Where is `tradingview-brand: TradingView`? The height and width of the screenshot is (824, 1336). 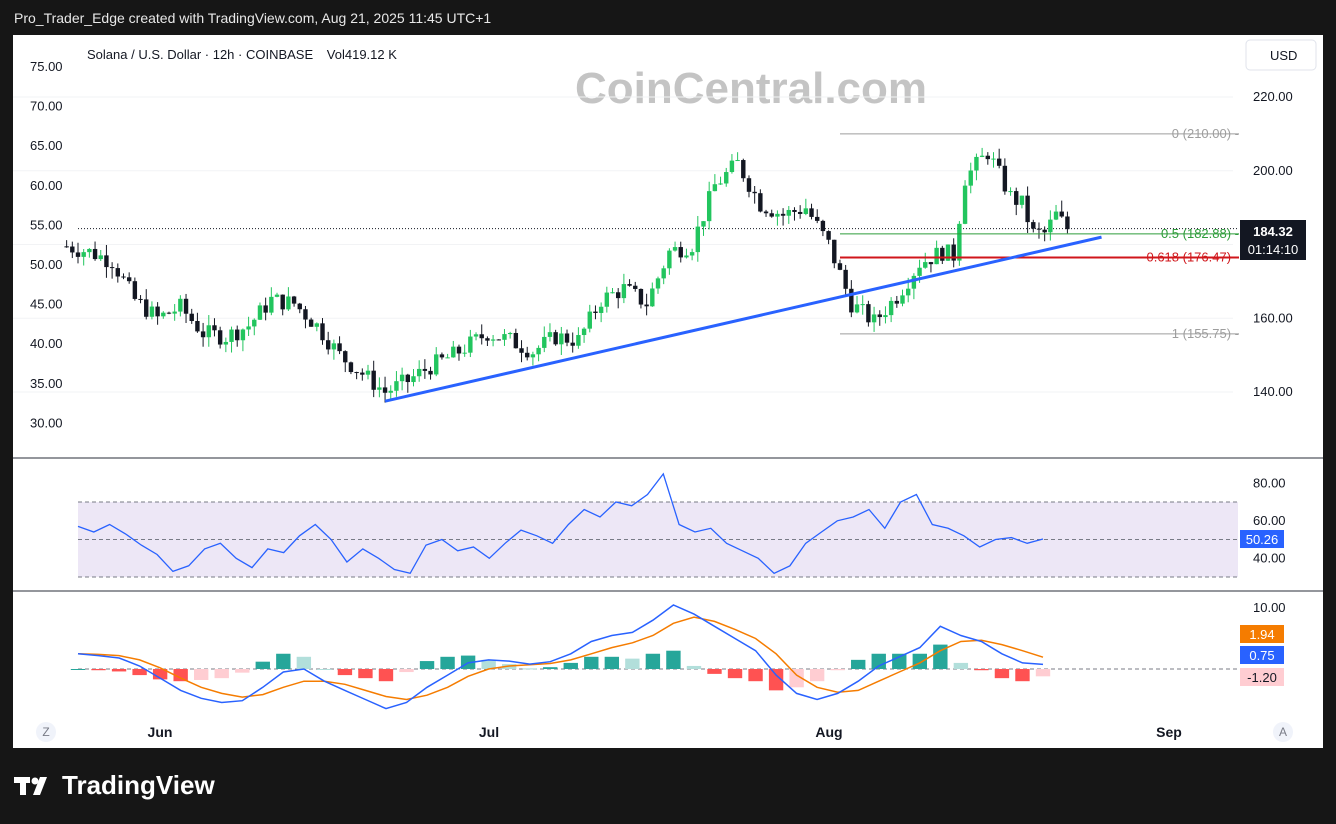
tradingview-brand: TradingView is located at coordinates (114, 785).